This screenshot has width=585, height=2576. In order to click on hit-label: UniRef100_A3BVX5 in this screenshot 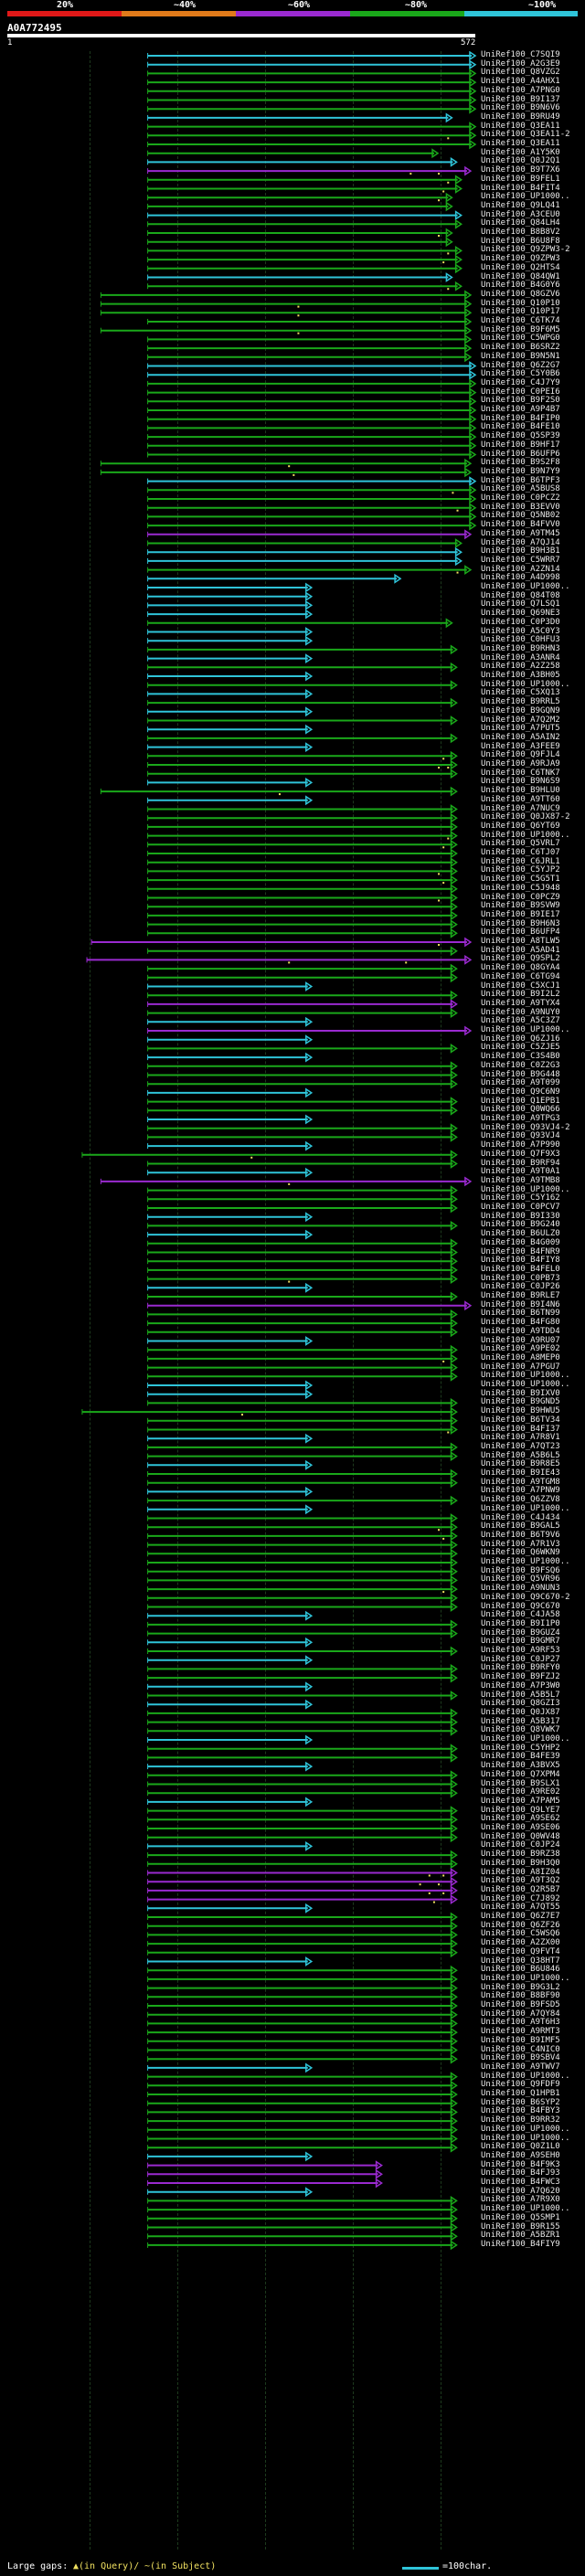, I will do `click(520, 1766)`.